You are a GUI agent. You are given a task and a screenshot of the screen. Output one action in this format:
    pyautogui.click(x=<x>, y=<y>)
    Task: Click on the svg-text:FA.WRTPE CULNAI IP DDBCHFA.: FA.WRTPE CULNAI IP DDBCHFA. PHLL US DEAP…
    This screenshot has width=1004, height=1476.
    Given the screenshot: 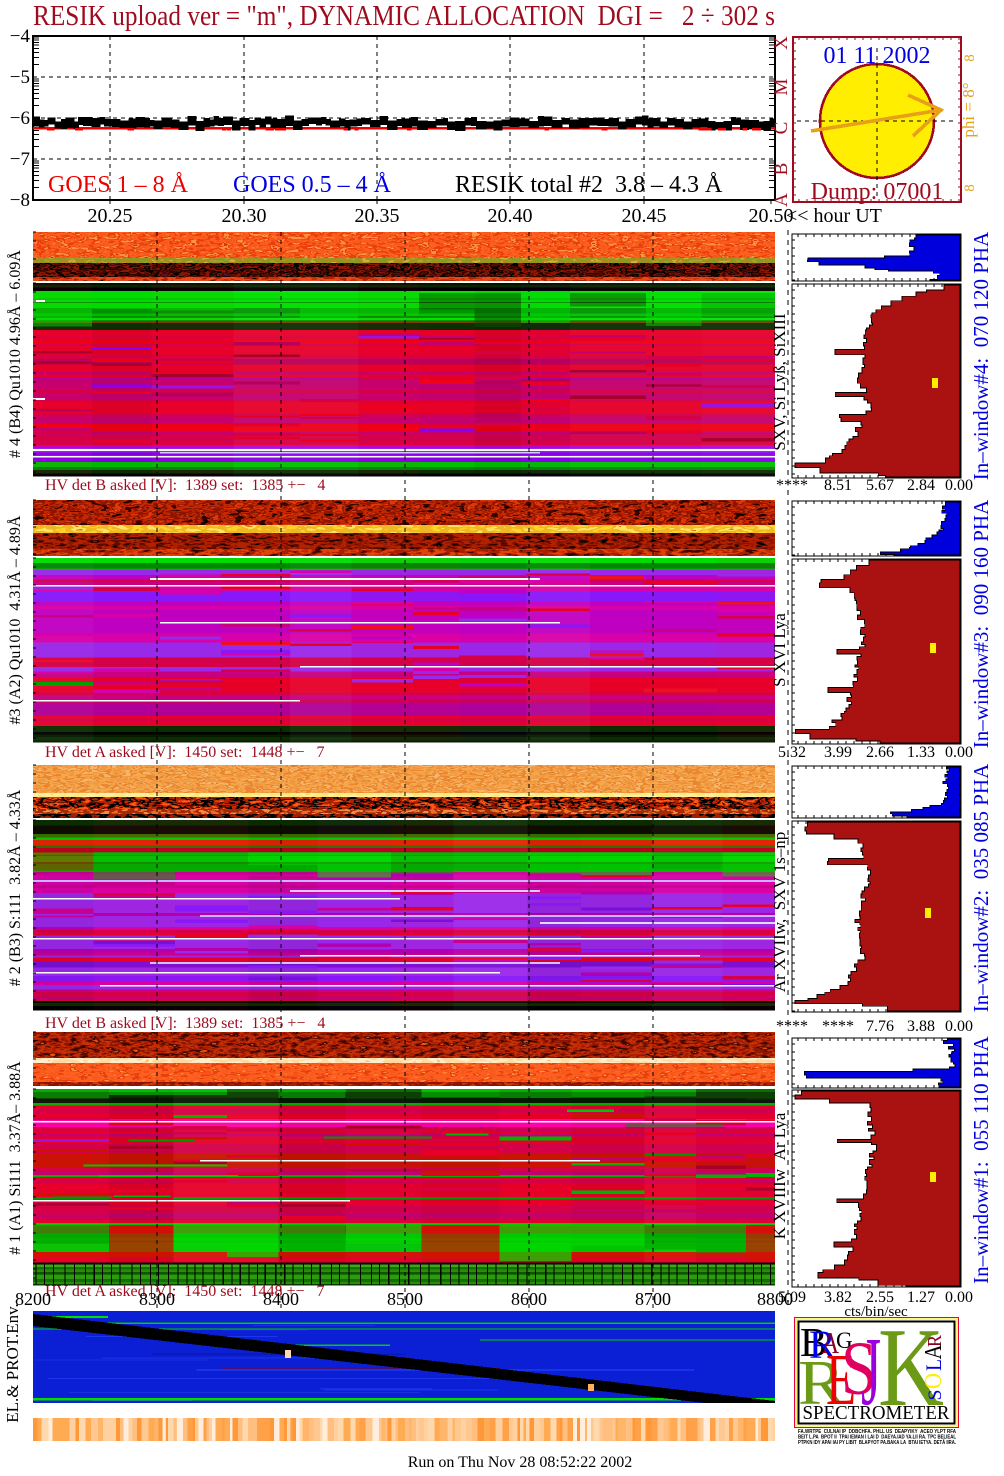 What is the action you would take?
    pyautogui.click(x=877, y=1432)
    